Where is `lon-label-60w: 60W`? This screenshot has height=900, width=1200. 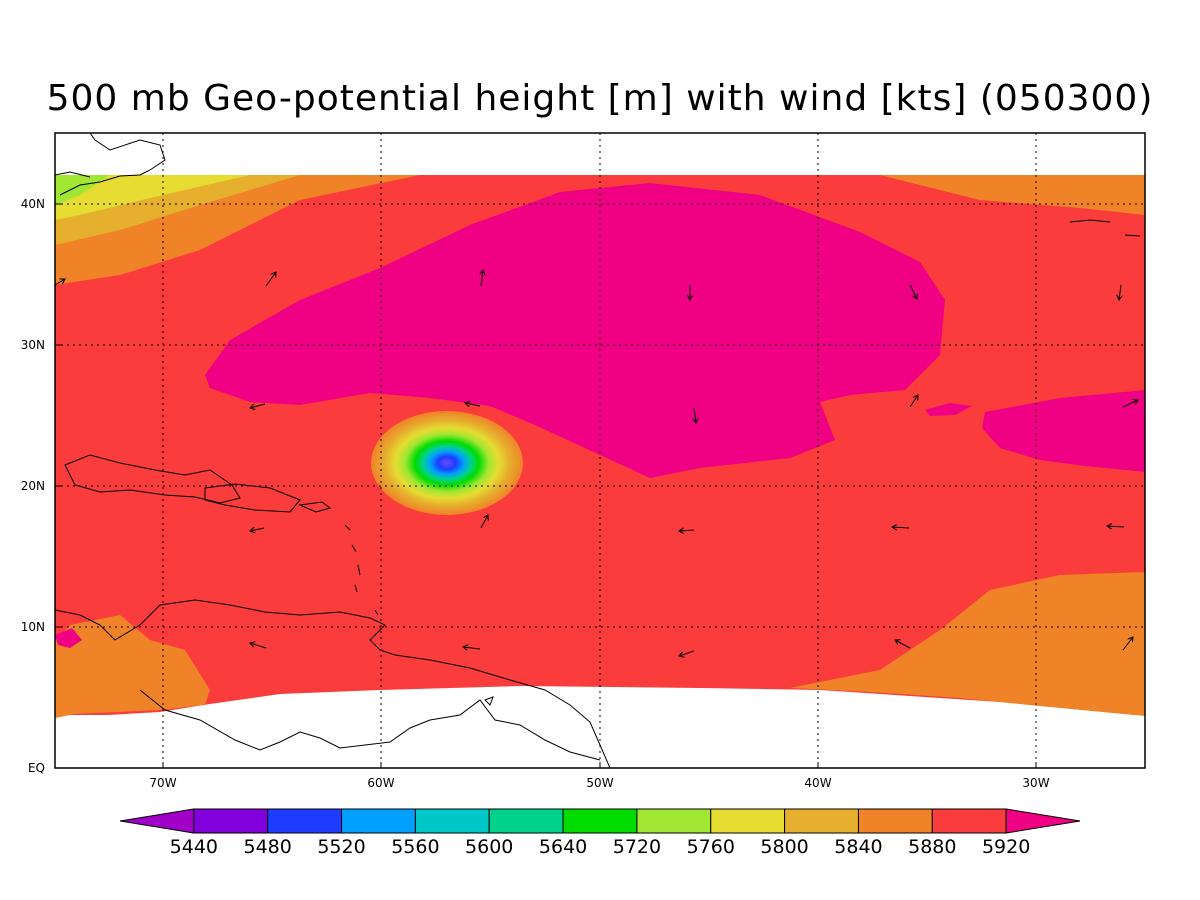 lon-label-60w: 60W is located at coordinates (380, 783).